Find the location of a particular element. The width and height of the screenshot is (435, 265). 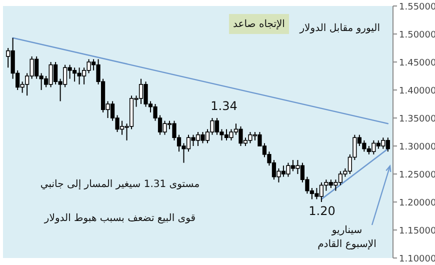

annotation: 1.20 is located at coordinates (322, 211).